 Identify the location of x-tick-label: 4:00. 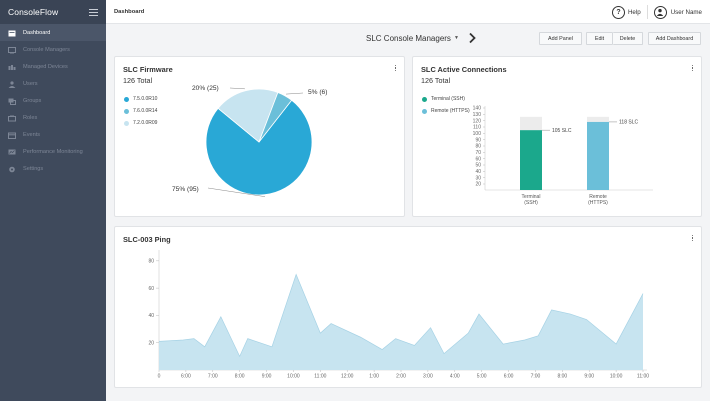
(455, 377).